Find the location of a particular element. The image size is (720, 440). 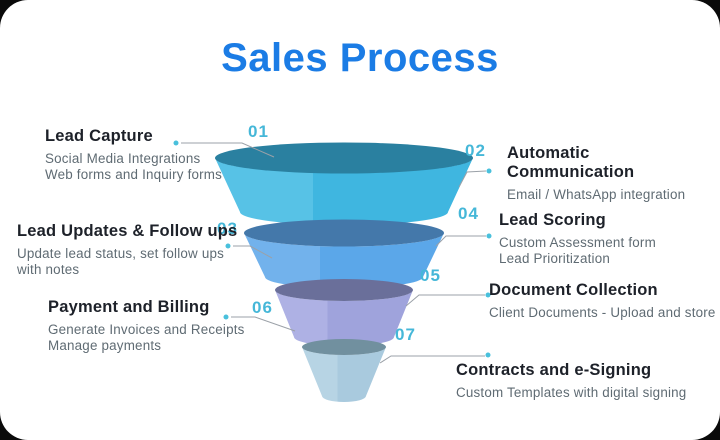

step-title: Lead Scoring is located at coordinates (552, 220).